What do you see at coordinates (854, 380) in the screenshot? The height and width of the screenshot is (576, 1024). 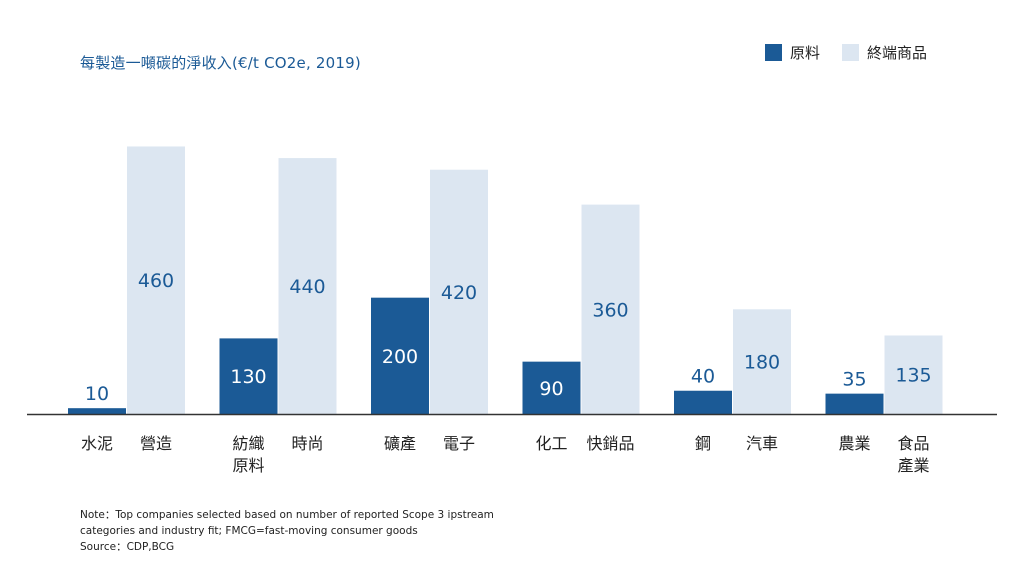 I see `data-label-raw: 35` at bounding box center [854, 380].